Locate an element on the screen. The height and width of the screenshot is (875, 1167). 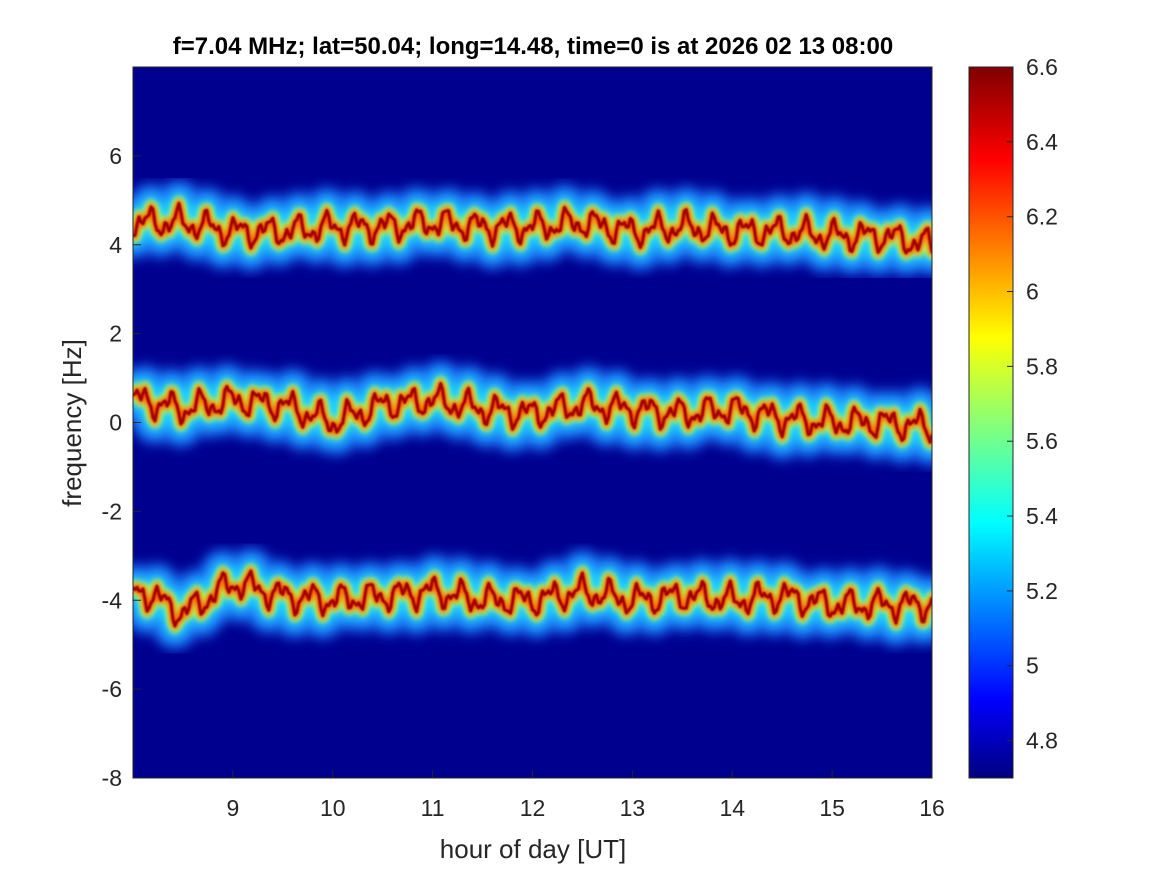
colorbar-tick-label: 6 is located at coordinates (1032, 292).